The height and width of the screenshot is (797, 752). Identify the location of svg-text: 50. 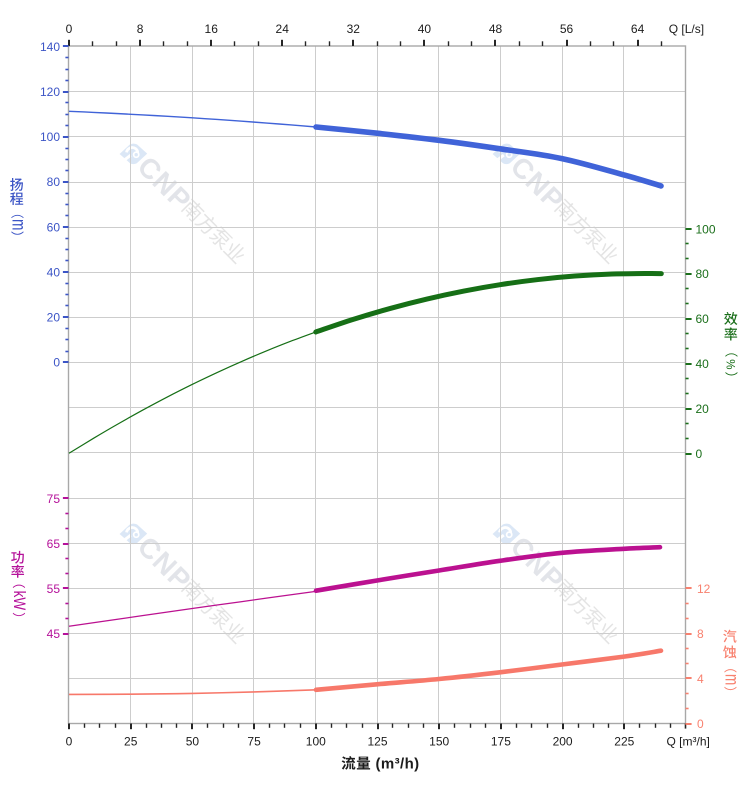
(193, 741).